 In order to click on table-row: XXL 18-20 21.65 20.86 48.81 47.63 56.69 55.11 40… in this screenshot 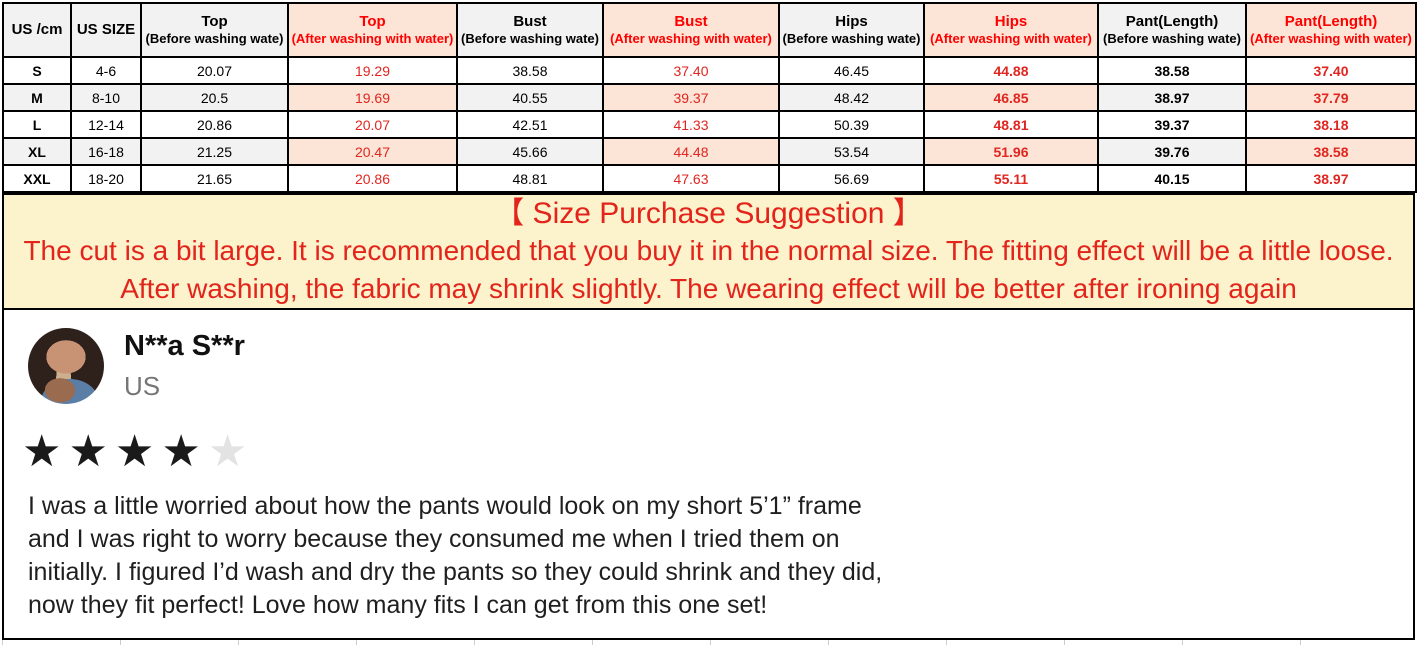, I will do `click(709, 178)`.